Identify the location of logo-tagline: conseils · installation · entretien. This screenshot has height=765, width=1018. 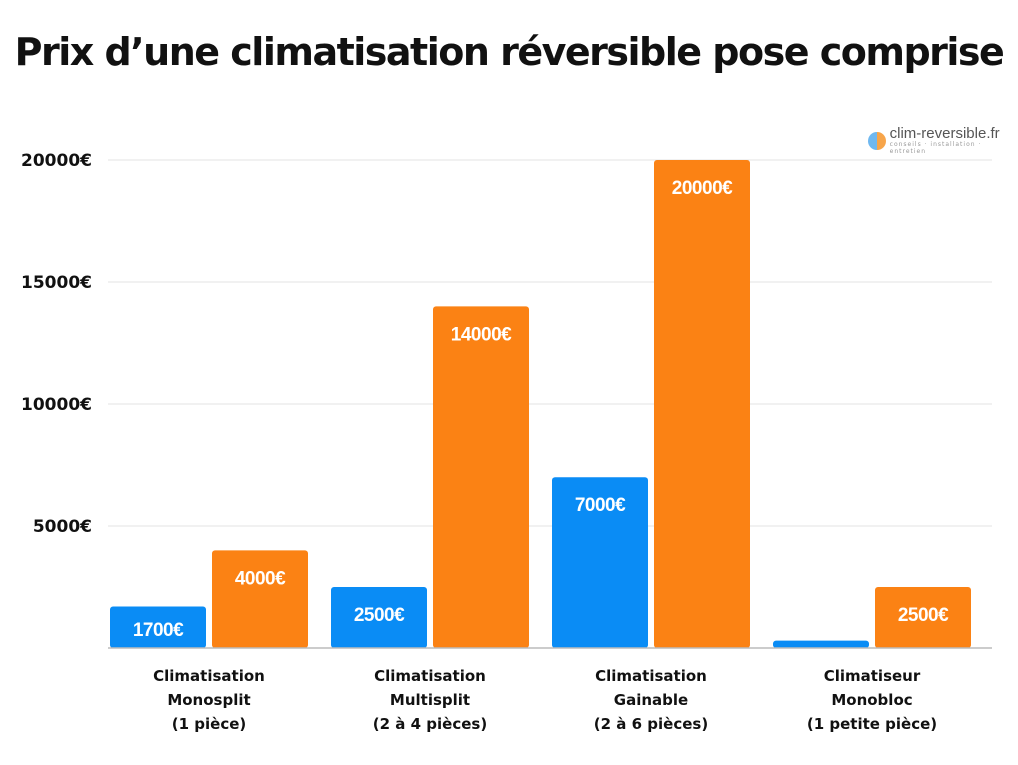
(935, 148).